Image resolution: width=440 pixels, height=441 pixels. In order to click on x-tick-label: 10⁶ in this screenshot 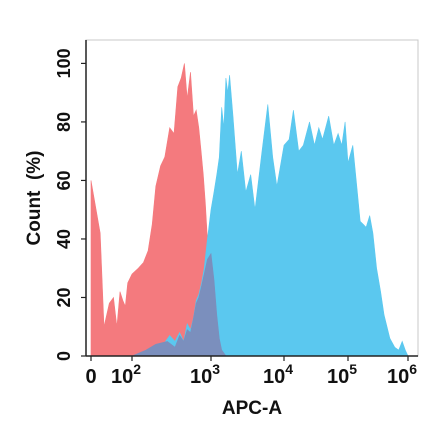, I will do `click(402, 374)`.